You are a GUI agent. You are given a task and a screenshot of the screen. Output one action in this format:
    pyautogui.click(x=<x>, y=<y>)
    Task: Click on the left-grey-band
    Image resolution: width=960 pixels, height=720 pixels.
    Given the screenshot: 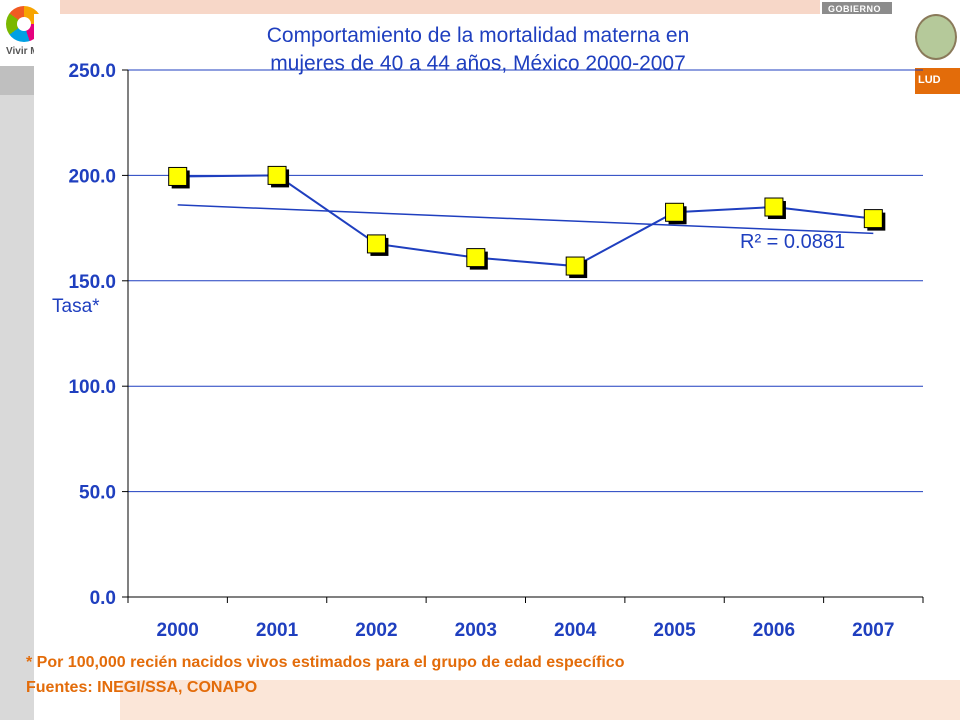 What is the action you would take?
    pyautogui.click(x=17, y=407)
    